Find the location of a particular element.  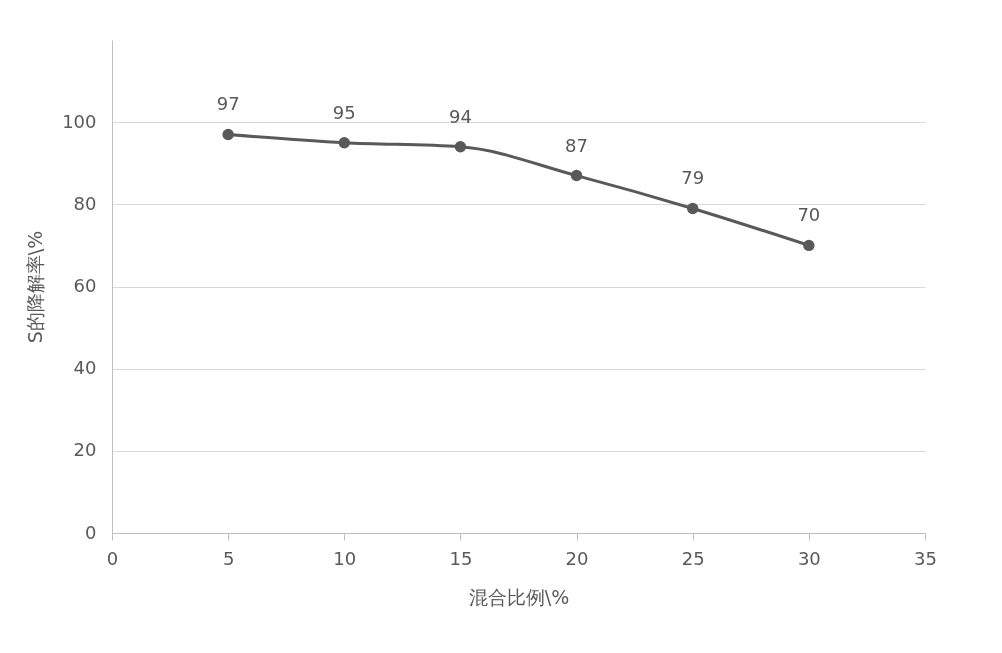

data-label: 79 is located at coordinates (693, 178).